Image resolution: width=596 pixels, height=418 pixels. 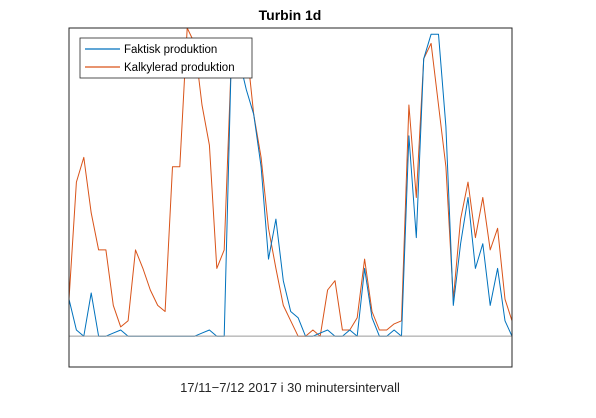 What do you see at coordinates (290, 15) in the screenshot?
I see `chart-title: Turbin 1d` at bounding box center [290, 15].